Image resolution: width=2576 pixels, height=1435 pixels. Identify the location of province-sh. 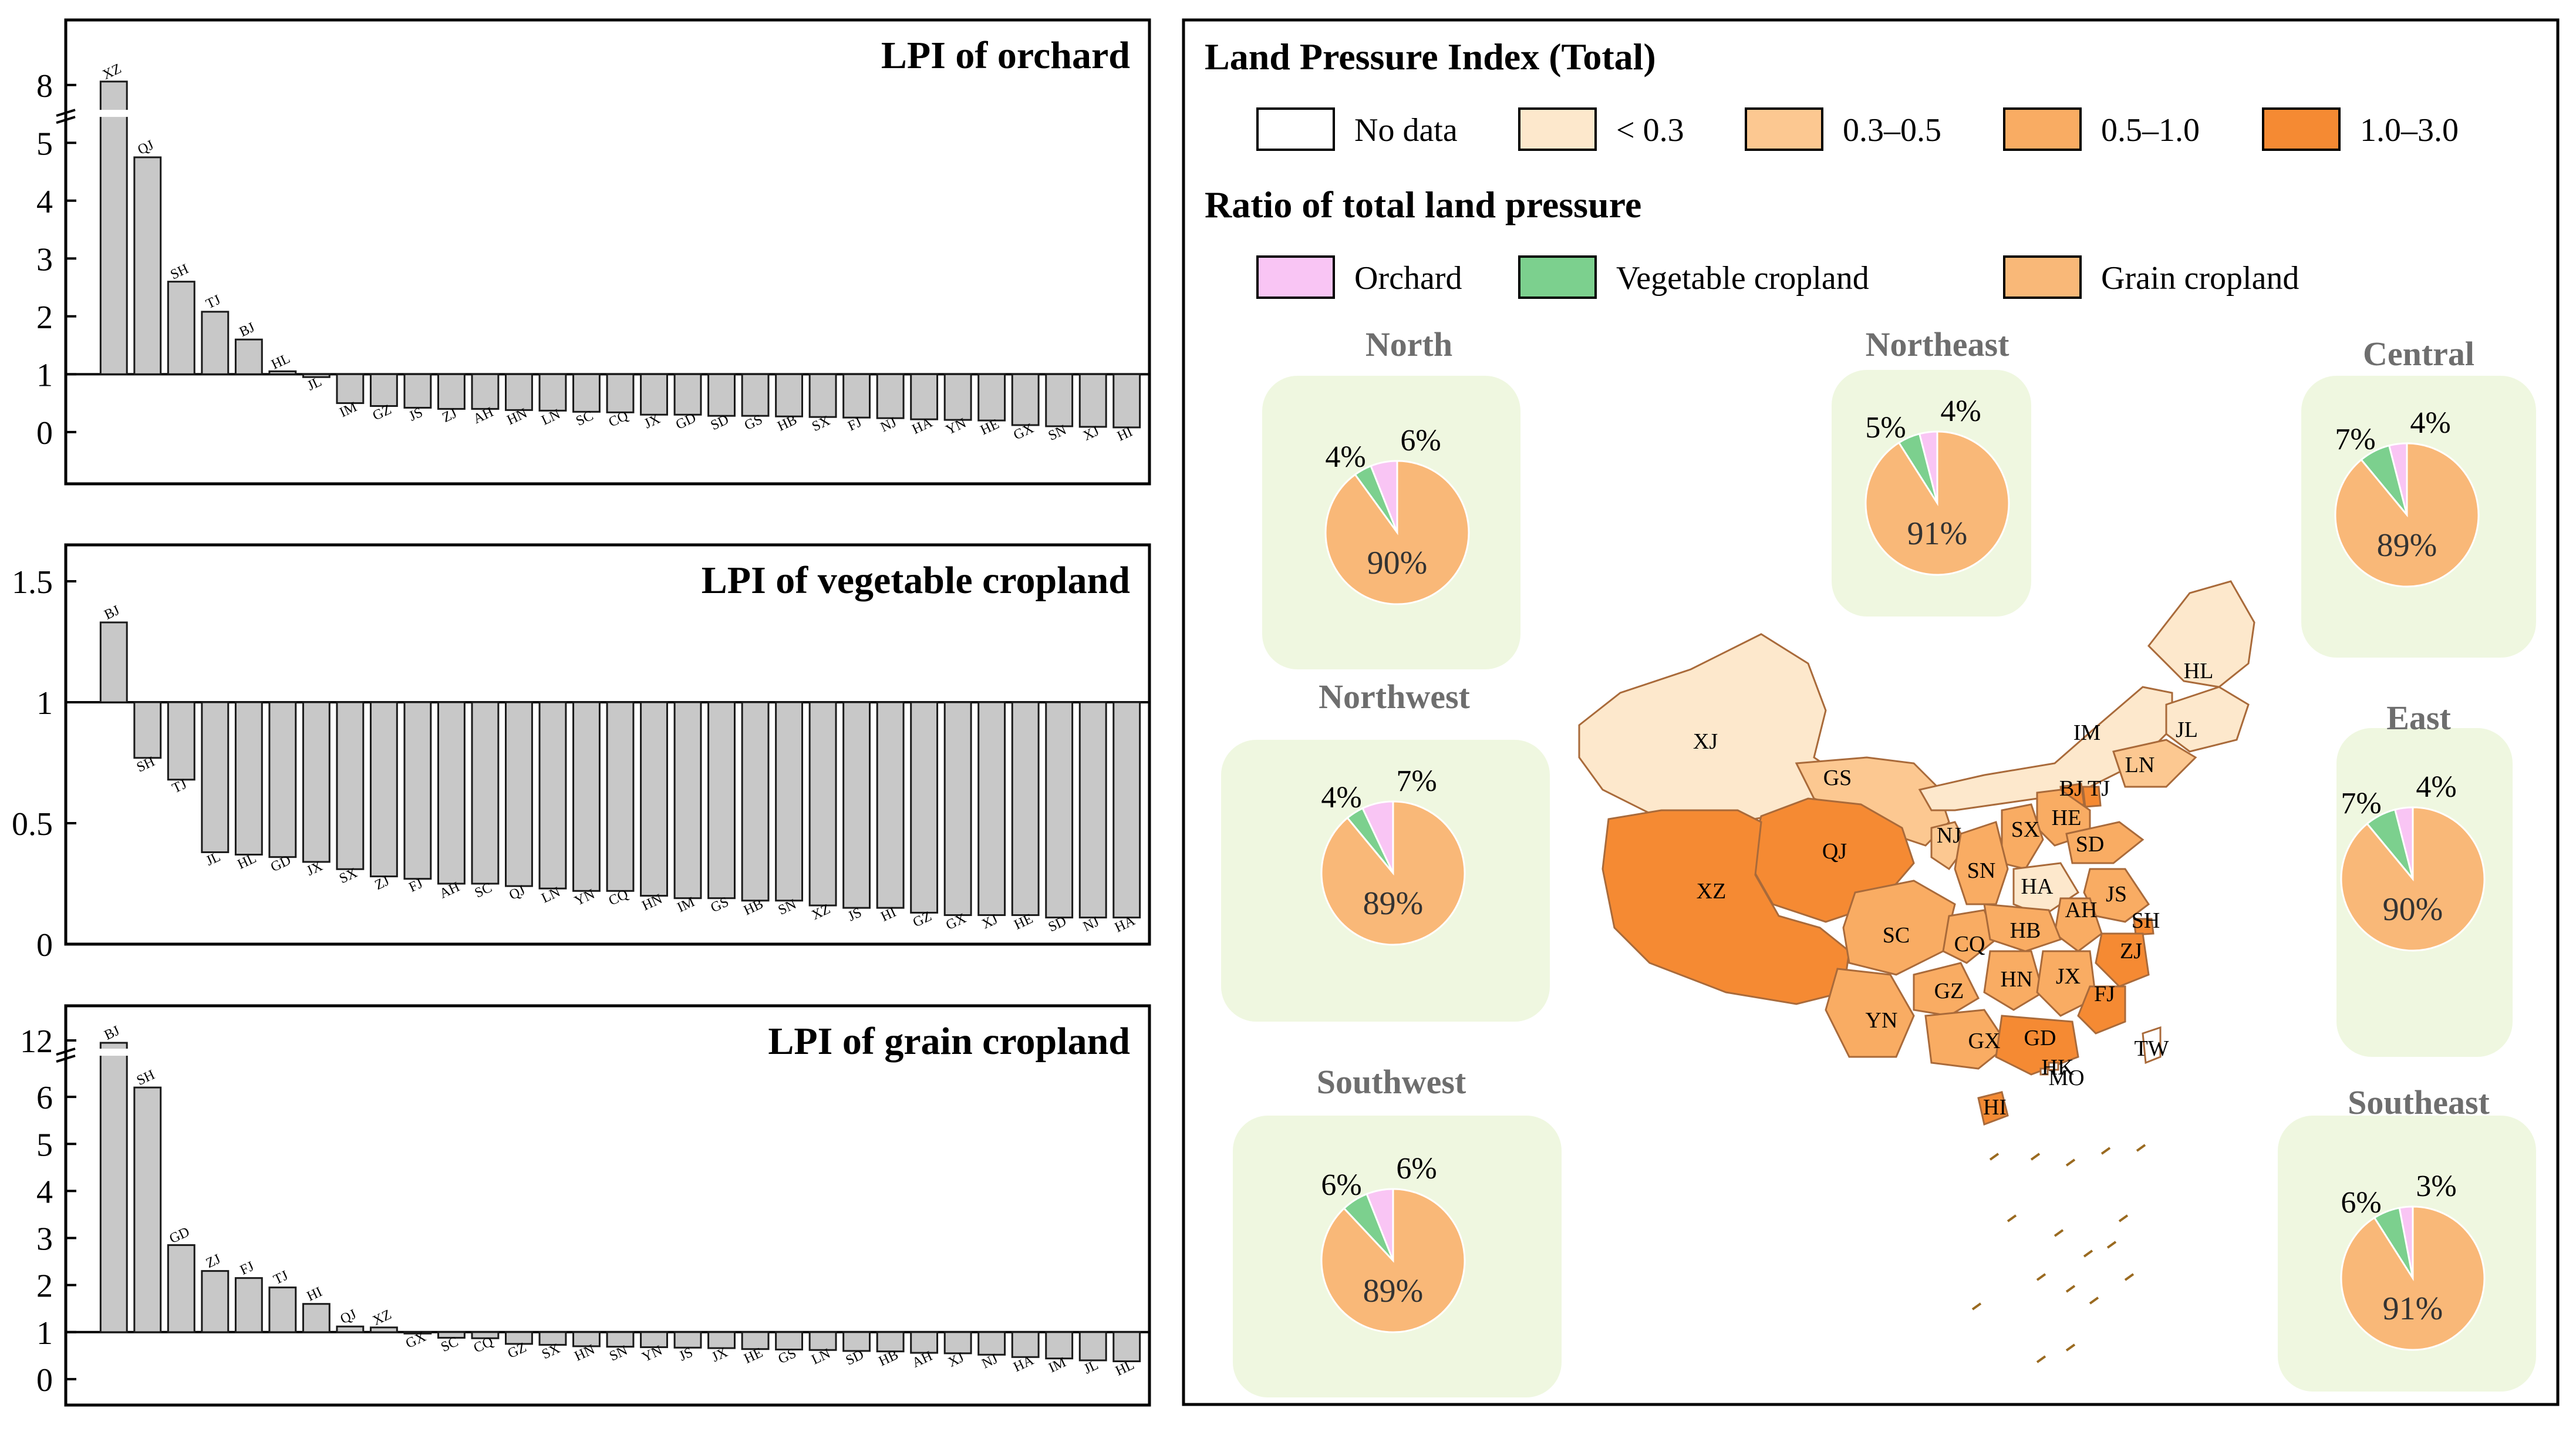
(2143, 927).